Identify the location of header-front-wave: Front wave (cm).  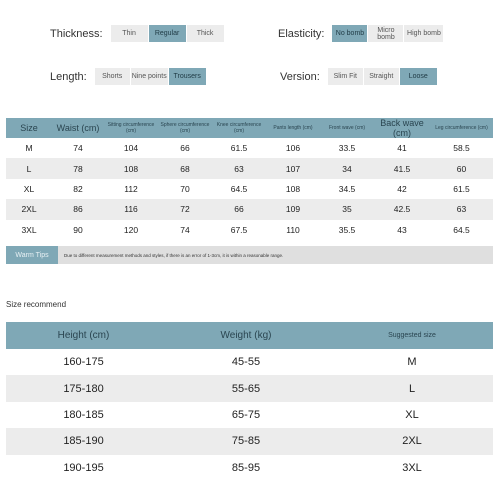
(347, 128).